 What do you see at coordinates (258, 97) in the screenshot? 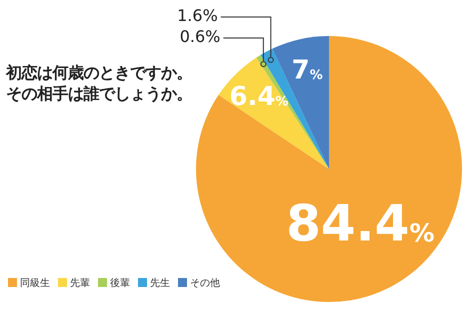
I see `data-label: 6.4%` at bounding box center [258, 97].